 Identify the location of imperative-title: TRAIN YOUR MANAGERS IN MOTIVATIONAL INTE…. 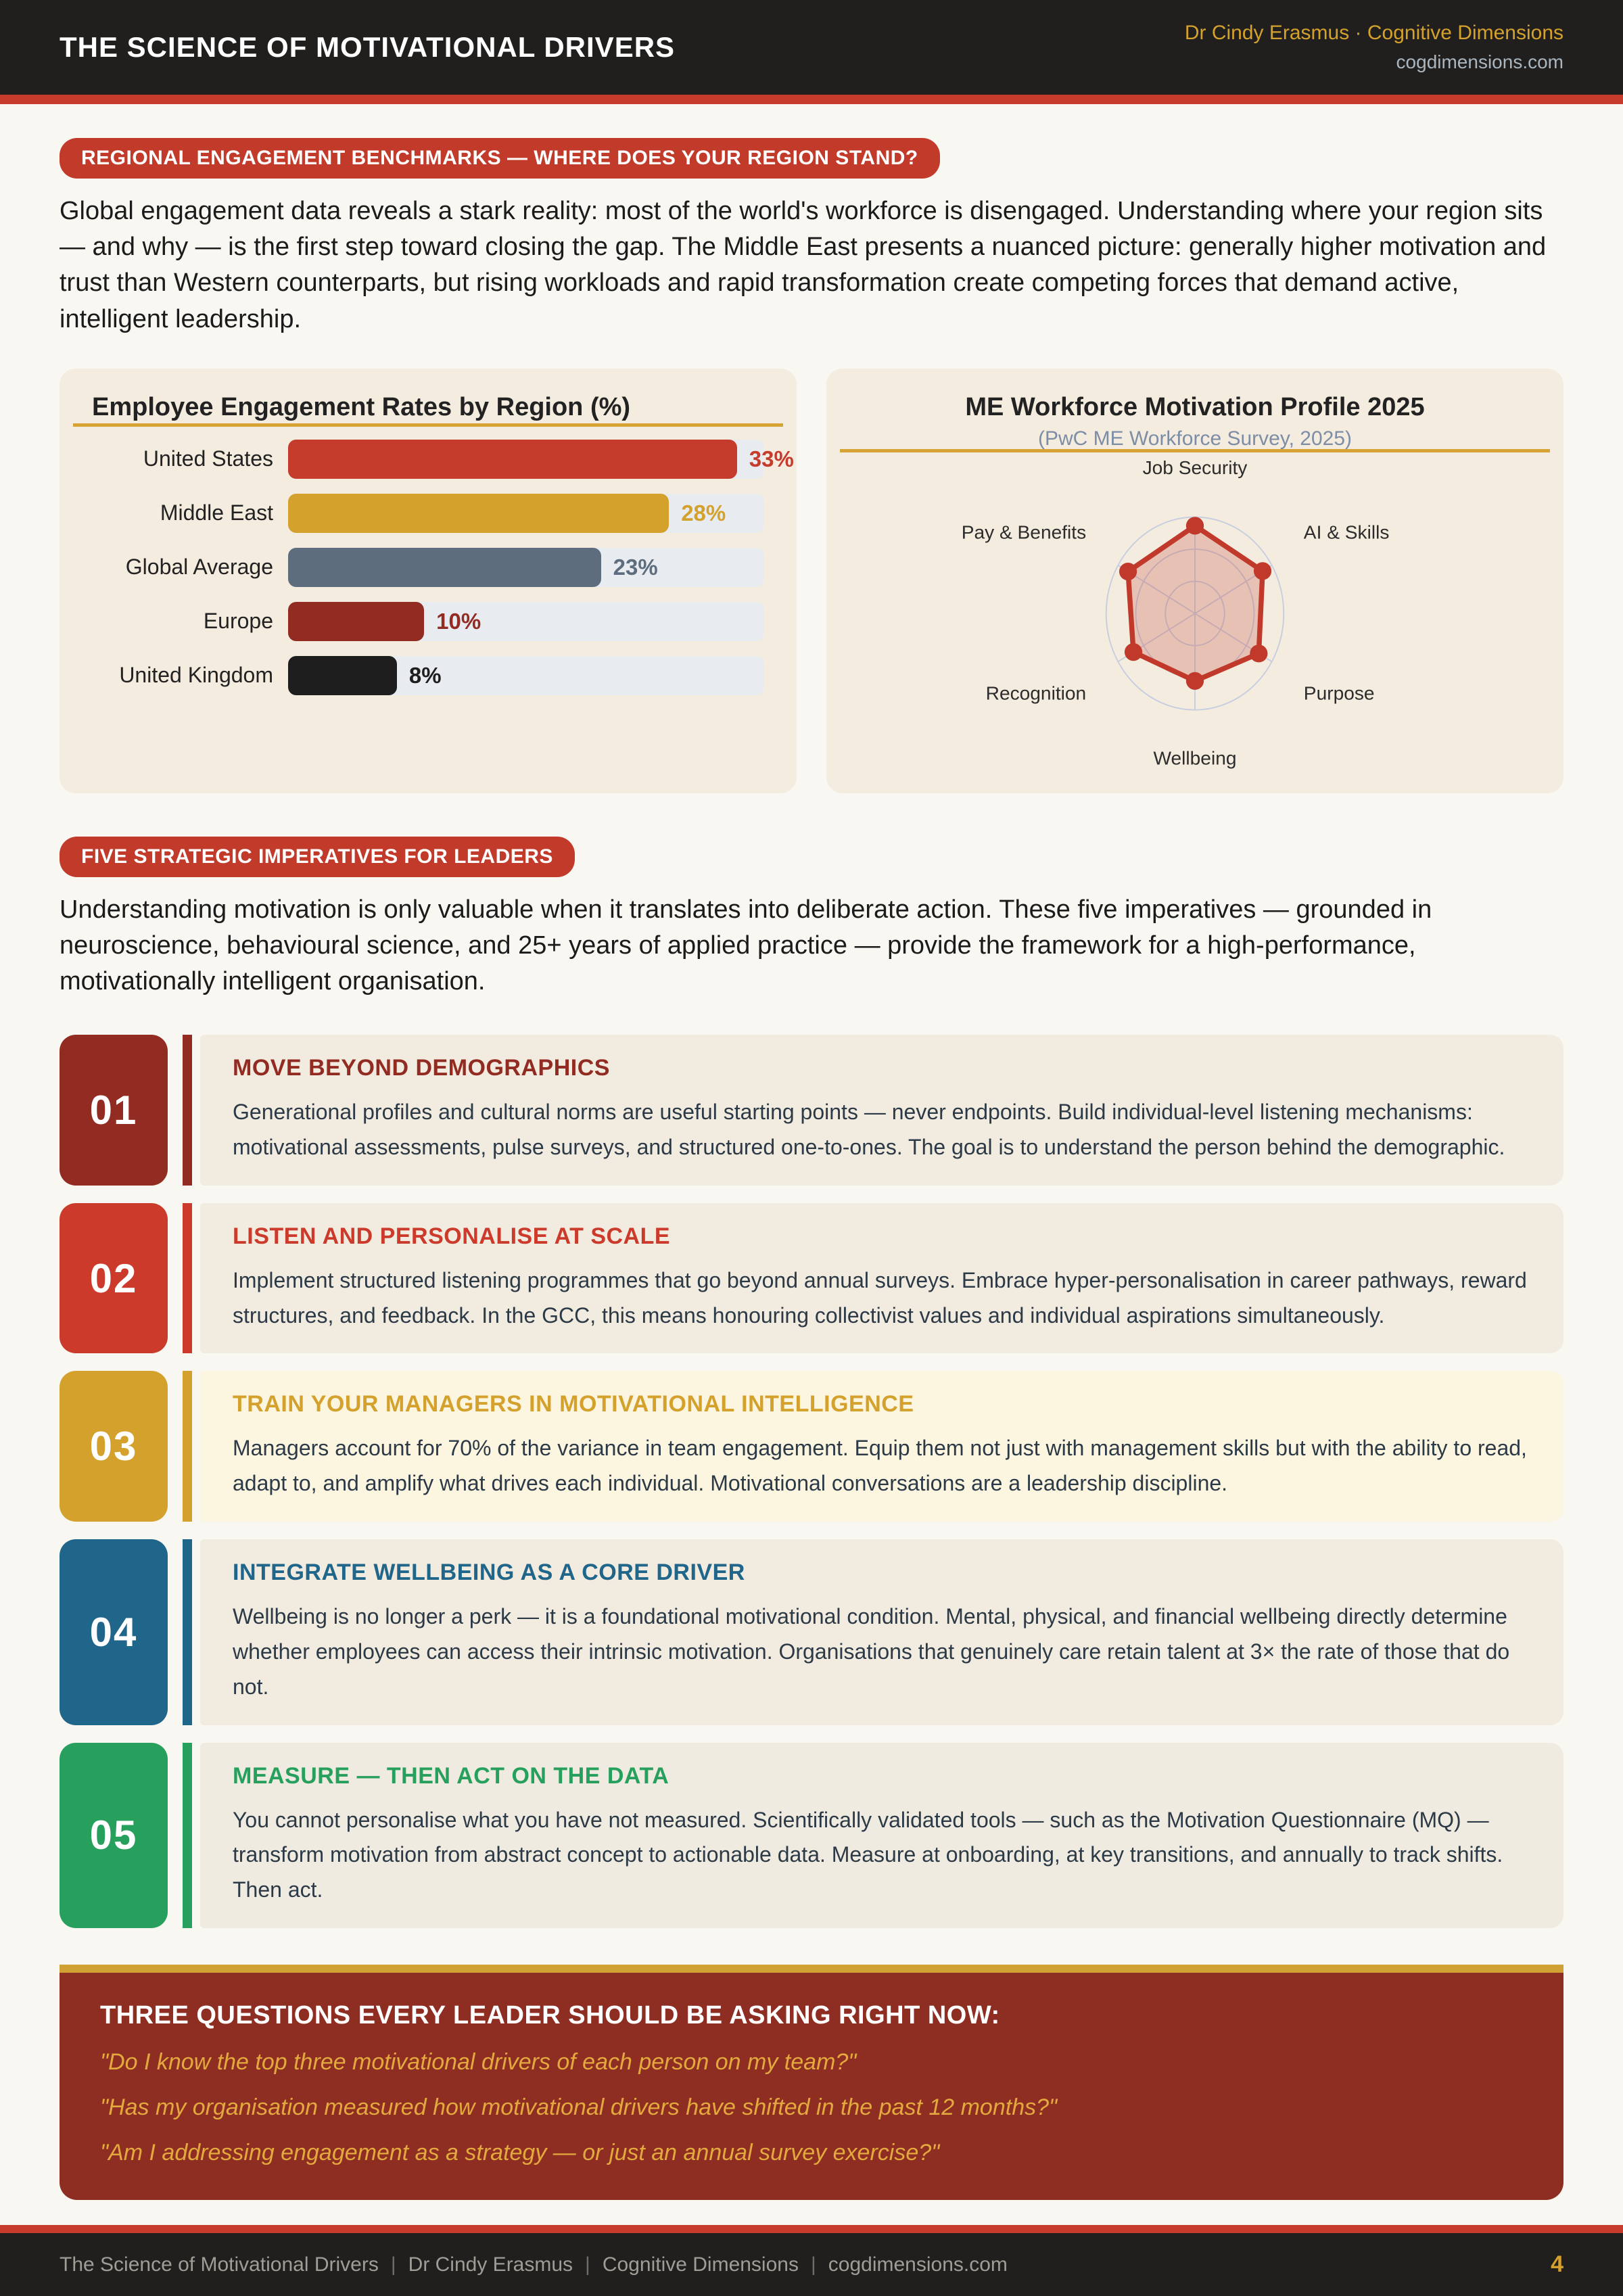
(573, 1404).